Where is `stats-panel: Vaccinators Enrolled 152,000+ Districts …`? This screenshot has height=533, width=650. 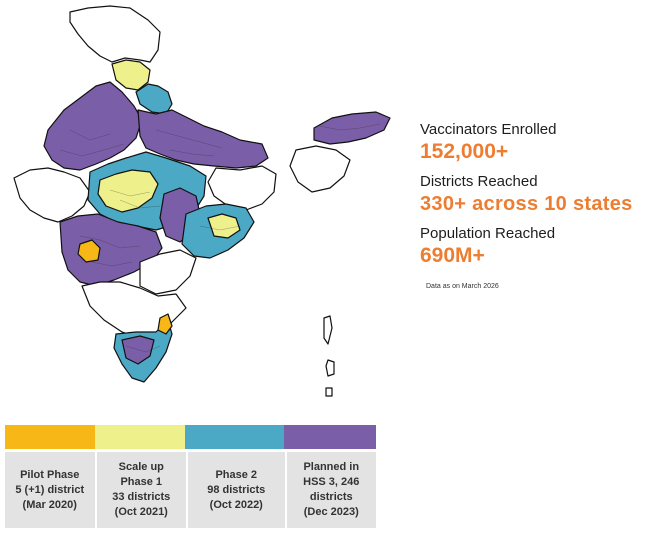 stats-panel: Vaccinators Enrolled 152,000+ Districts … is located at coordinates (534, 205).